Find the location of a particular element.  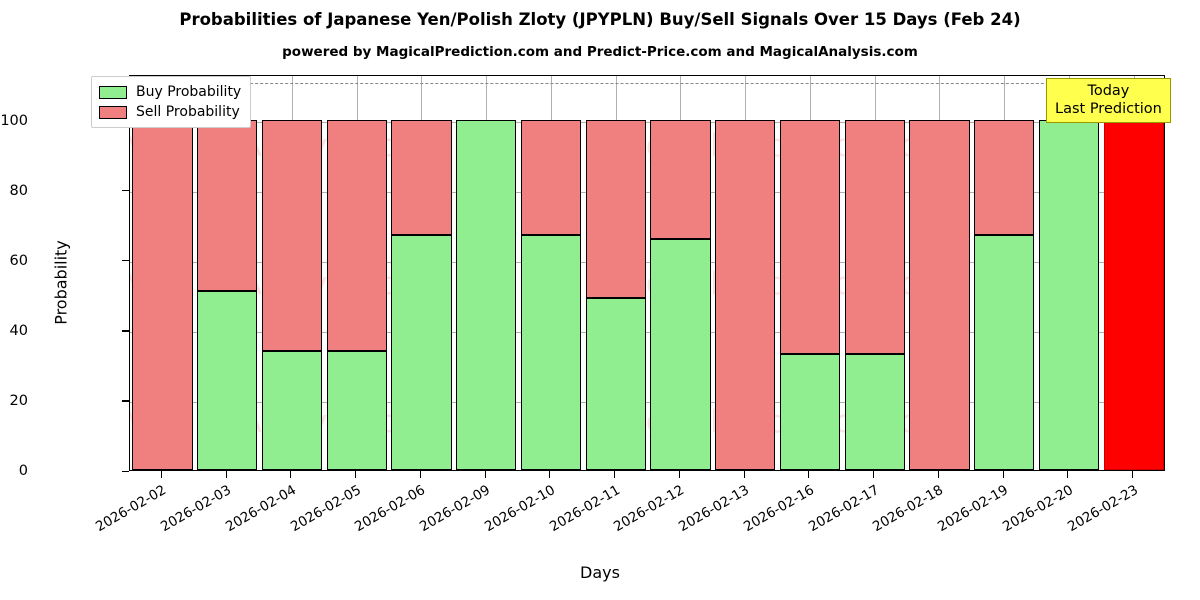

today-annotation-line1: Today is located at coordinates (1108, 91).